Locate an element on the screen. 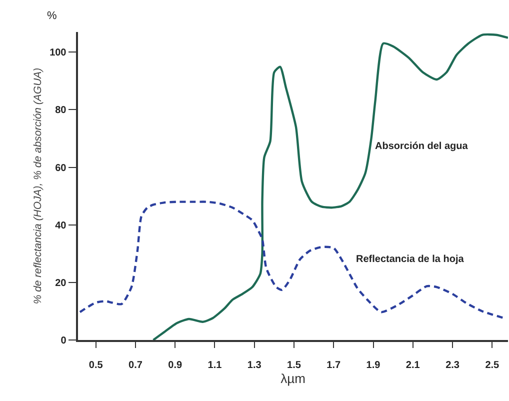 The height and width of the screenshot is (401, 509). y-tick-label: 20 is located at coordinates (61, 283).